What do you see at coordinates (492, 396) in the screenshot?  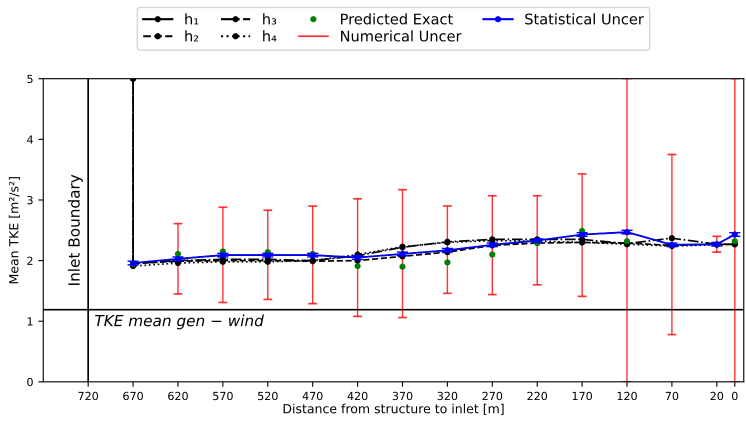 I see `x-tick-label: 270` at bounding box center [492, 396].